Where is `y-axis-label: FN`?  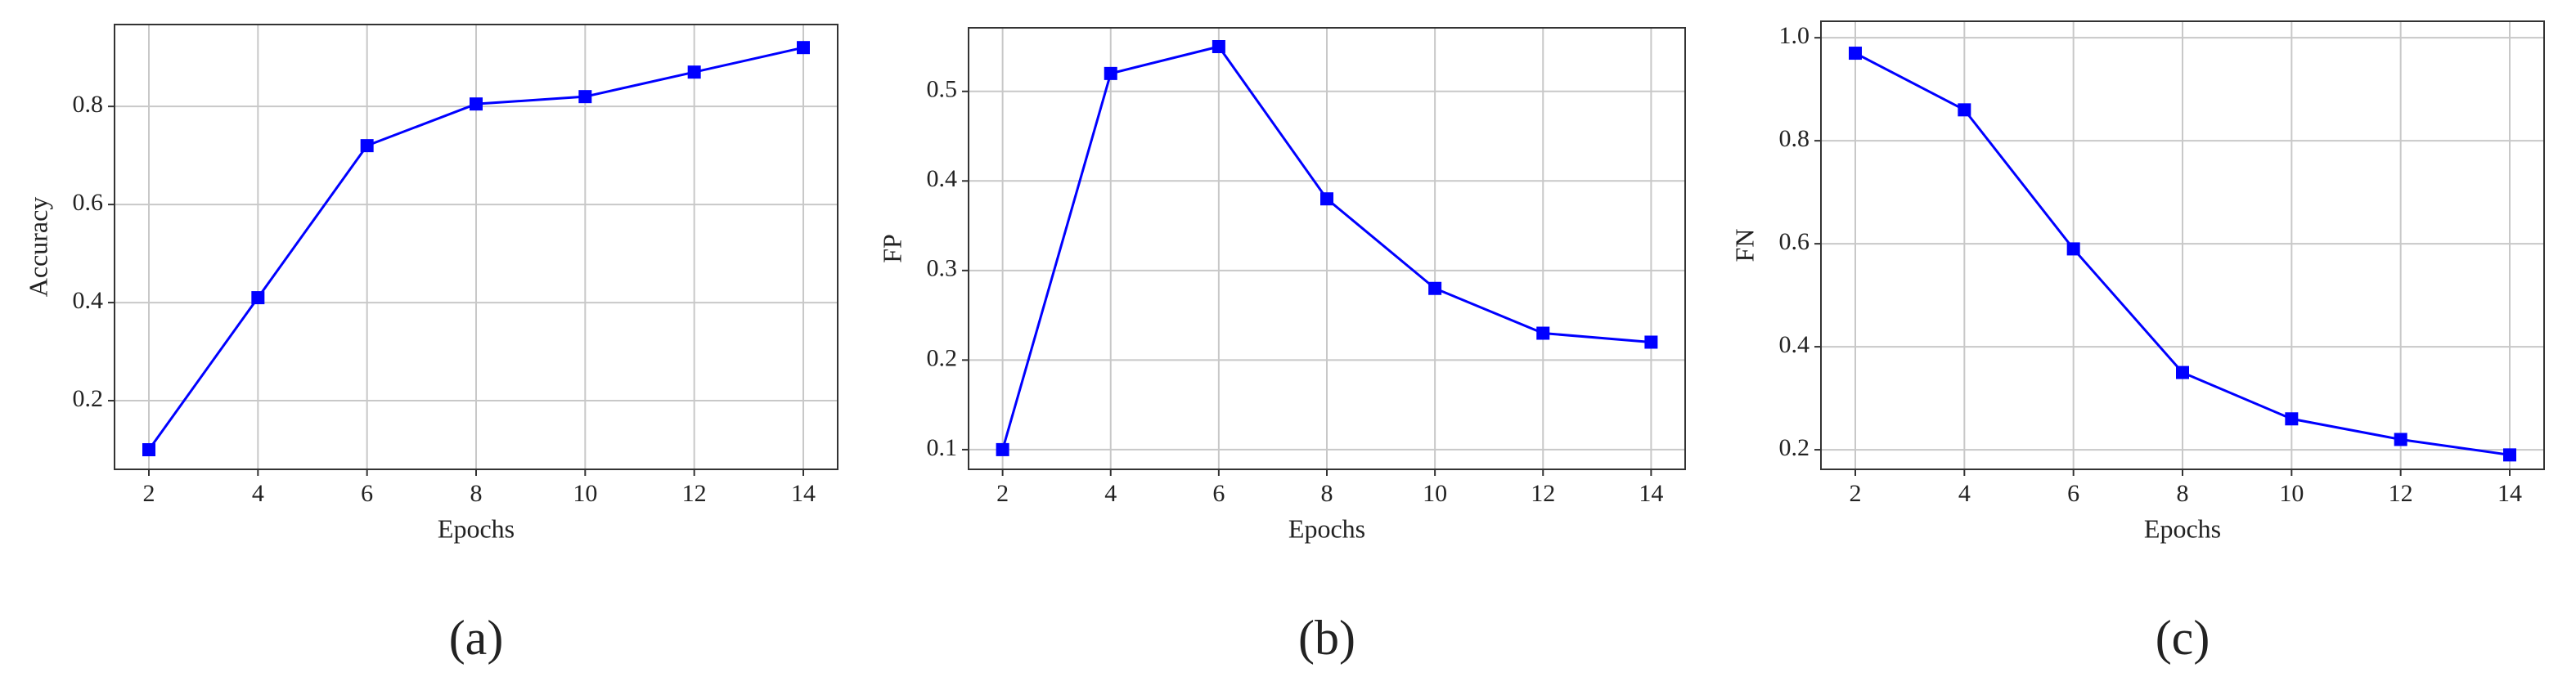
y-axis-label: FN is located at coordinates (1744, 245).